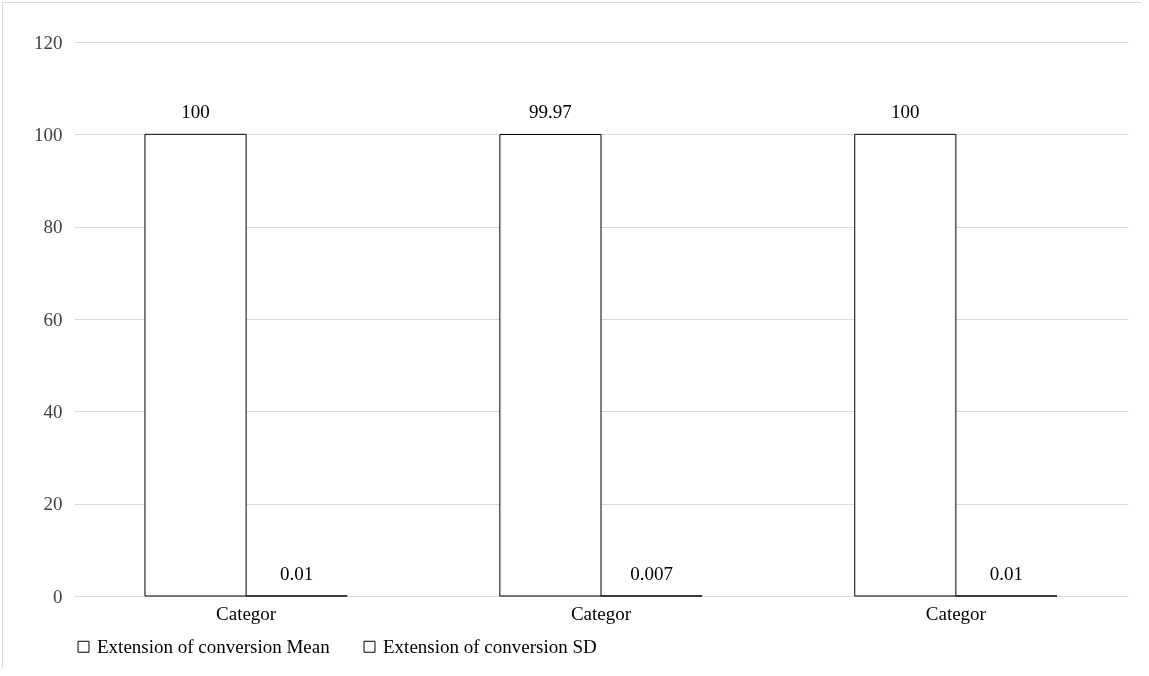  I want to click on y-tick-label: 60, so click(53, 319).